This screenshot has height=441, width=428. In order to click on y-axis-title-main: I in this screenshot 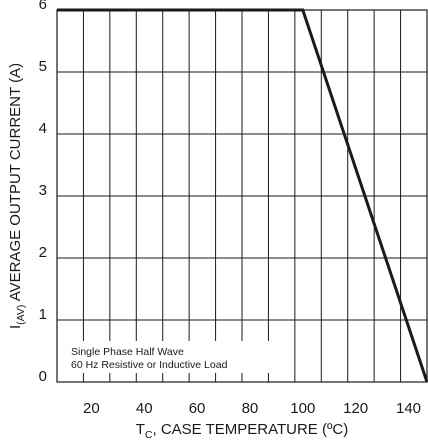, I will do `click(15, 327)`.